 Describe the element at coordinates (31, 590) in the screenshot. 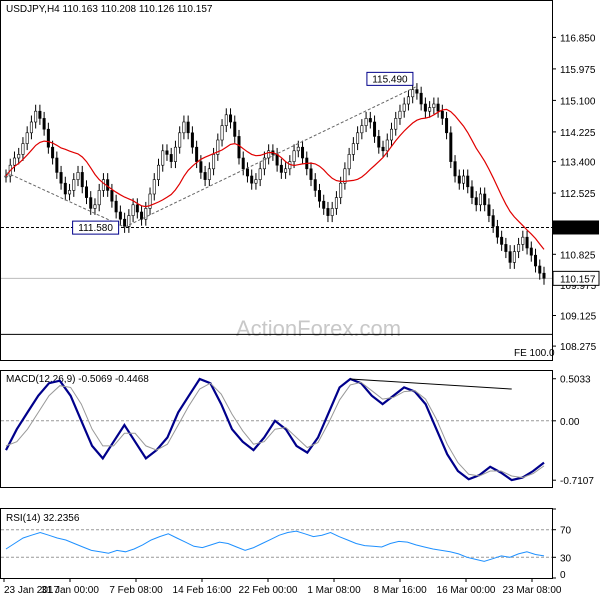

I see `x-tick-label: 23 Jan 2017` at that location.